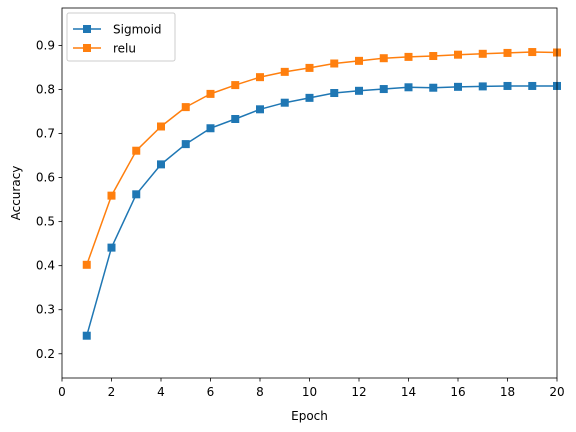 This screenshot has height=432, width=576. I want to click on x-tick-label: 0, so click(62, 392).